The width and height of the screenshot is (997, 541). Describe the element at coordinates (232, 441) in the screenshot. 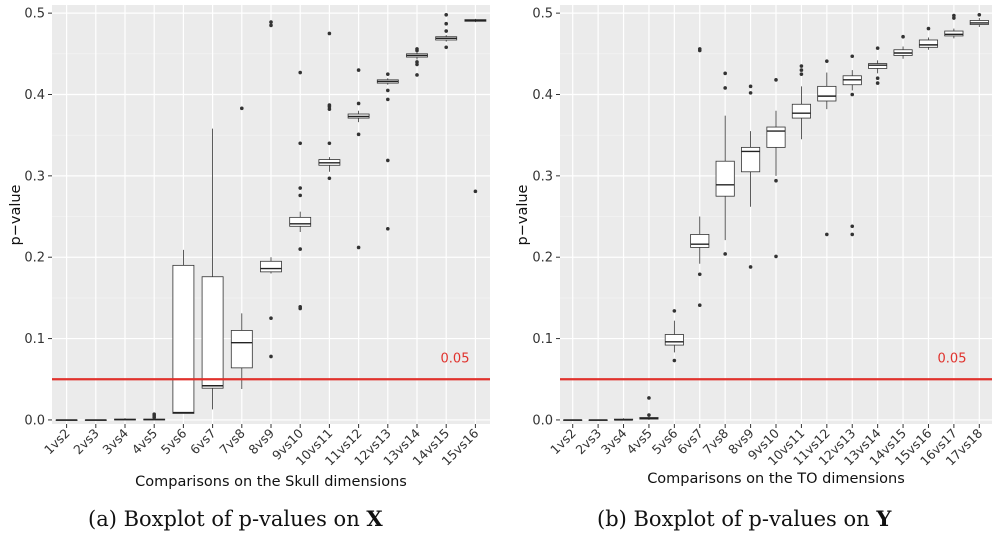

I see `x-tick-label: 7vs8` at that location.